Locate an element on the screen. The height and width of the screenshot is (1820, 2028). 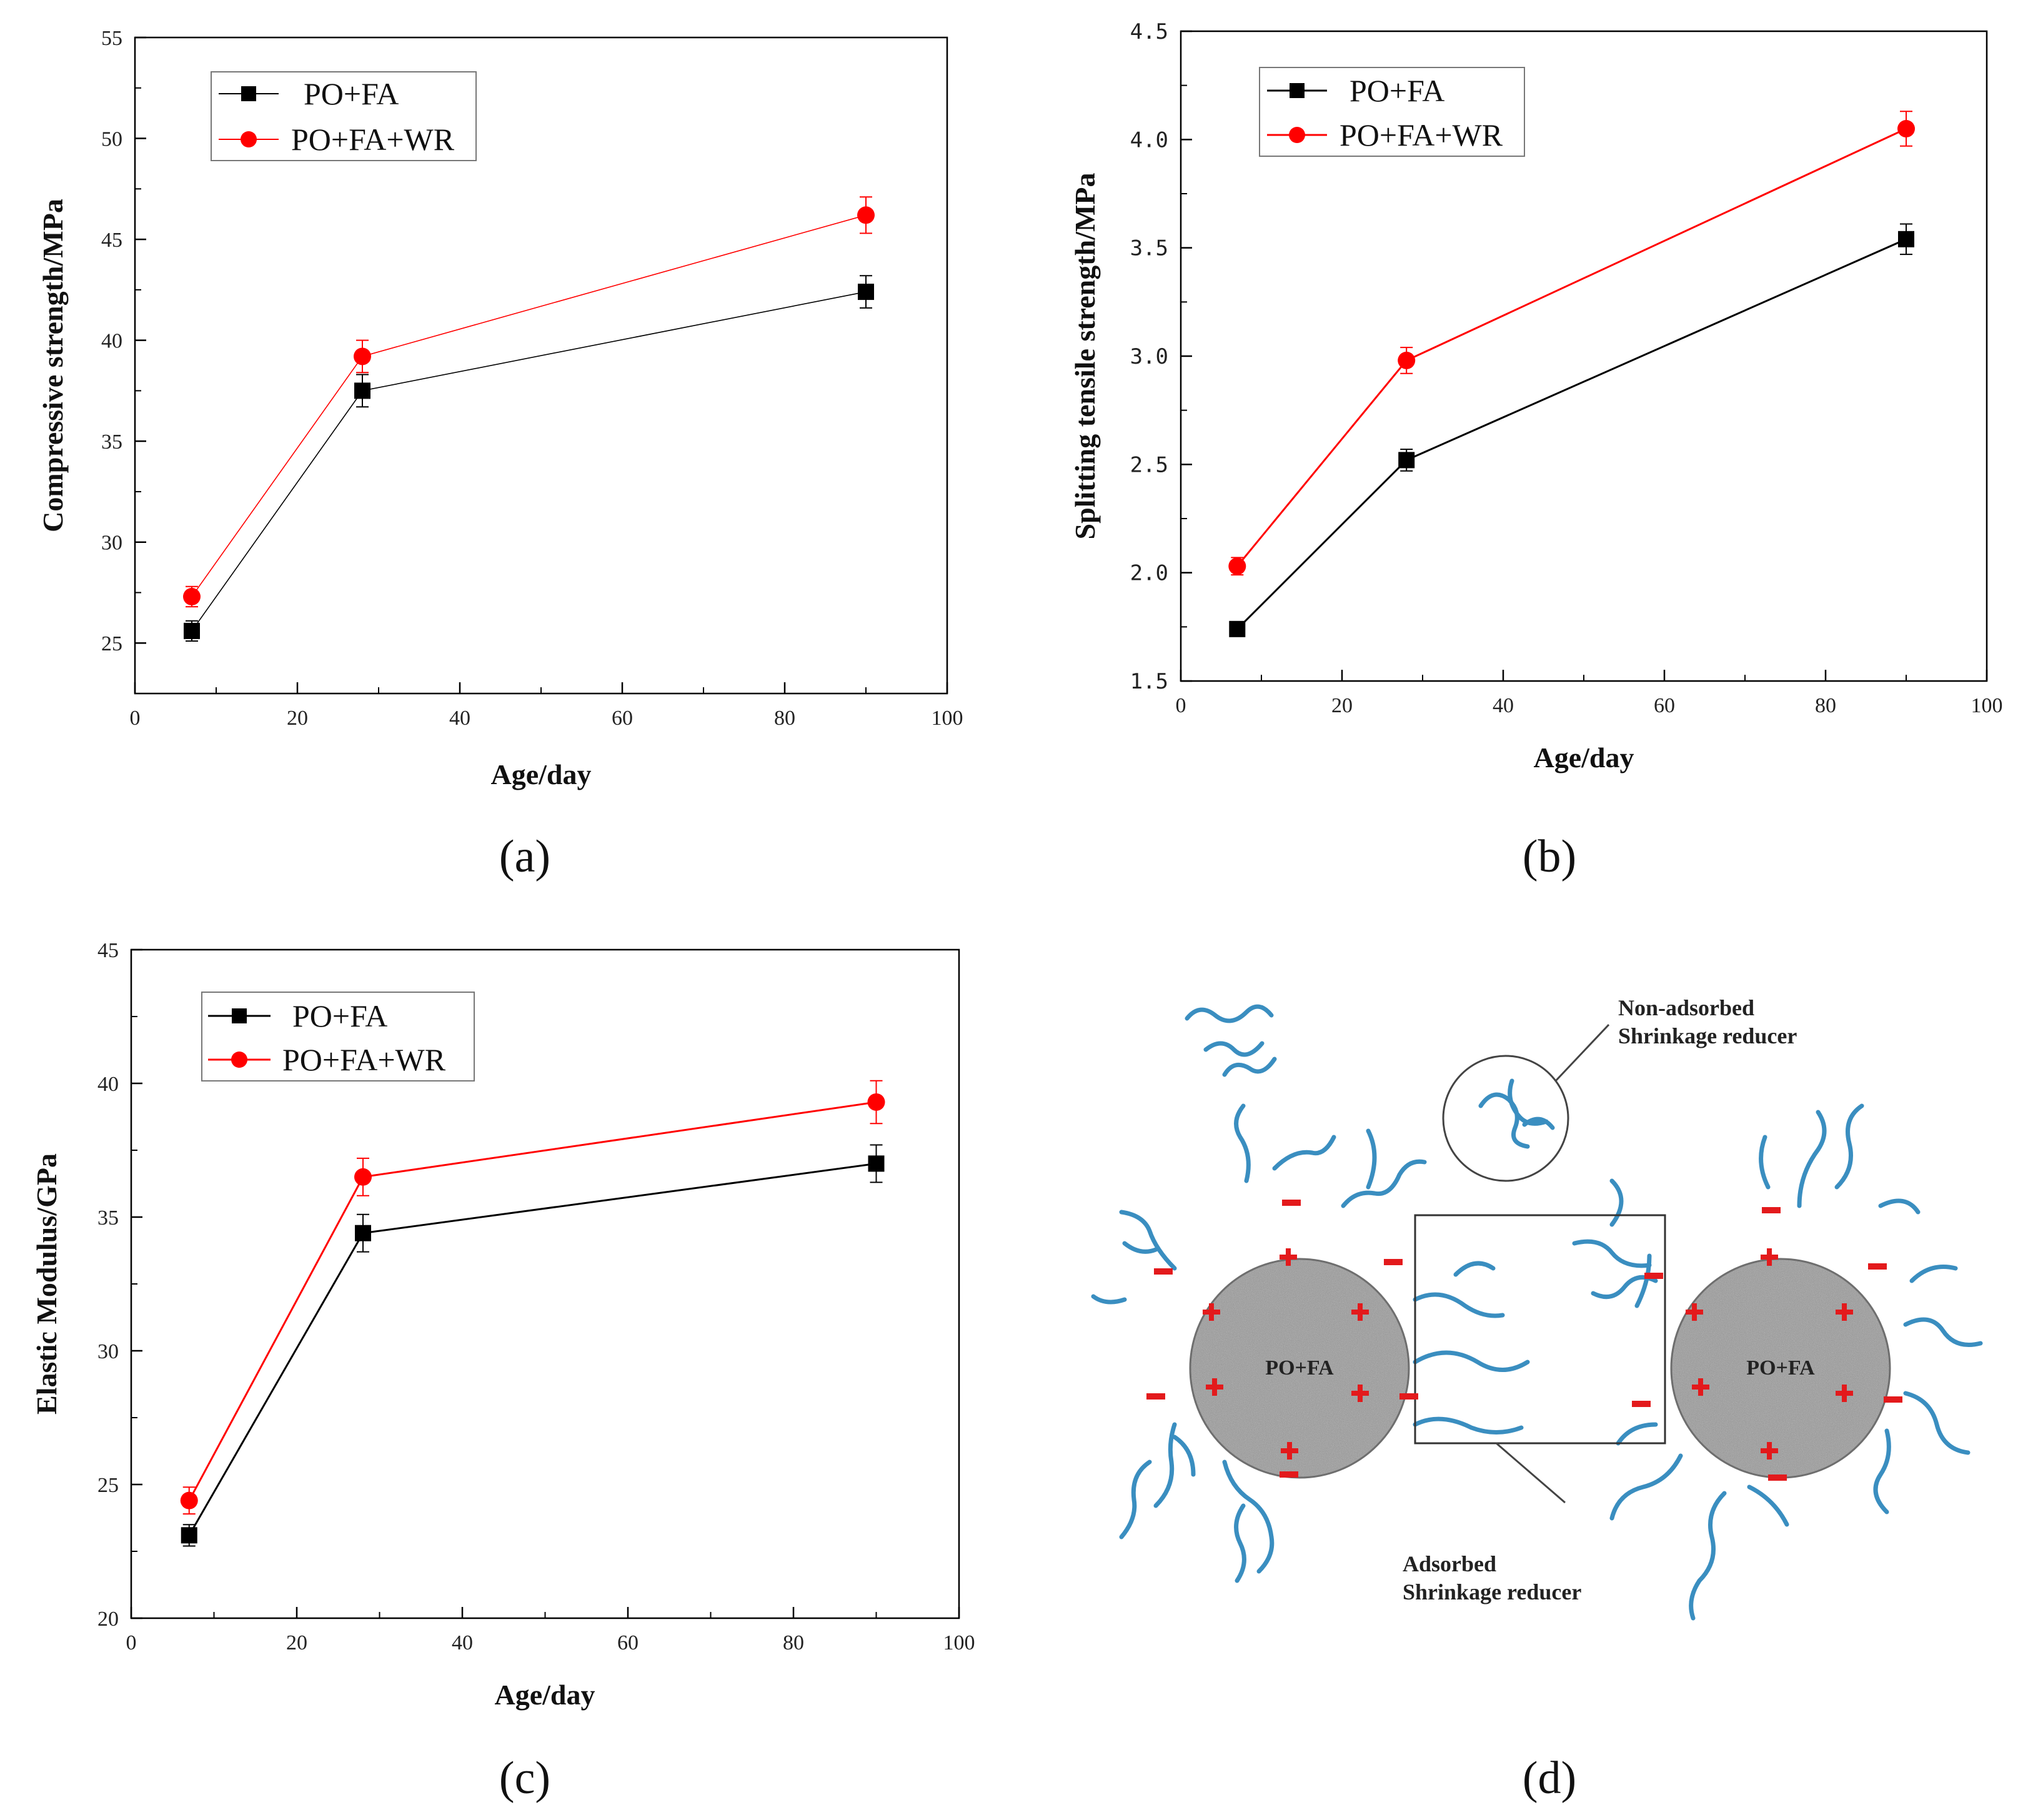
y-tick-label: 3.0 is located at coordinates (1149, 356).